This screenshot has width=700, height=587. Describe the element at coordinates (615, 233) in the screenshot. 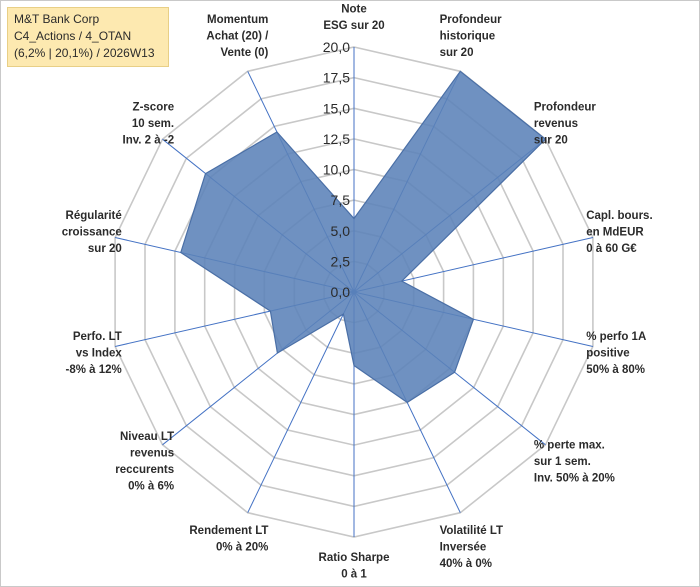

I see `axis-label-line: en MdEUR` at that location.